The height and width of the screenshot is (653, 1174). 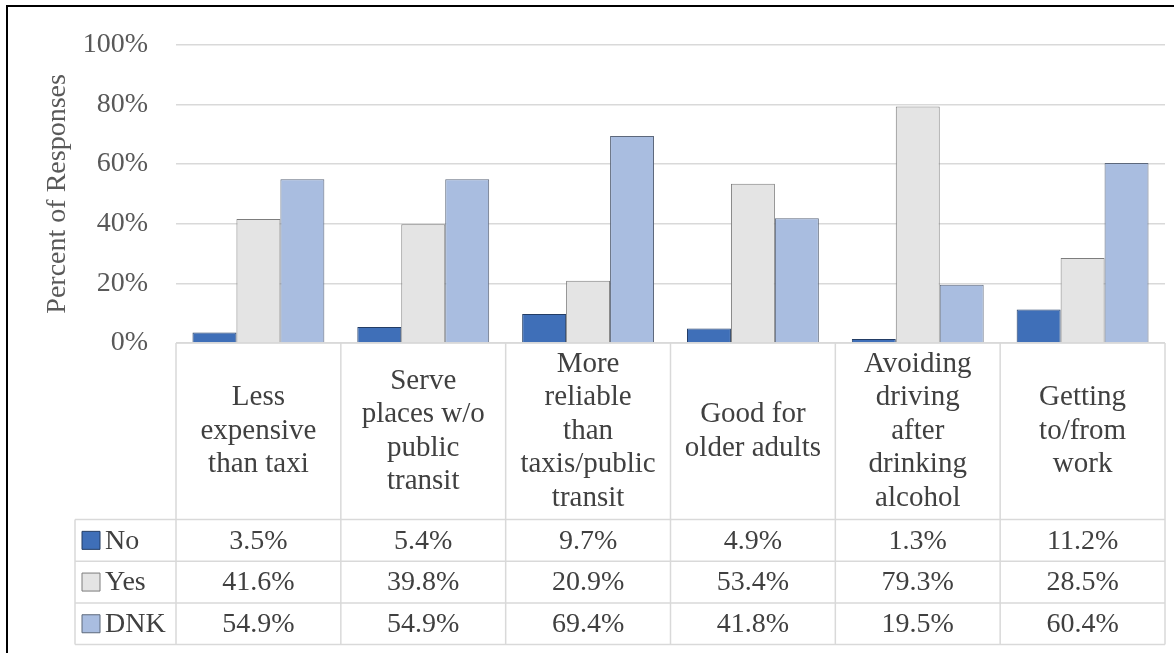 What do you see at coordinates (917, 623) in the screenshot?
I see `data-label: 19.5%` at bounding box center [917, 623].